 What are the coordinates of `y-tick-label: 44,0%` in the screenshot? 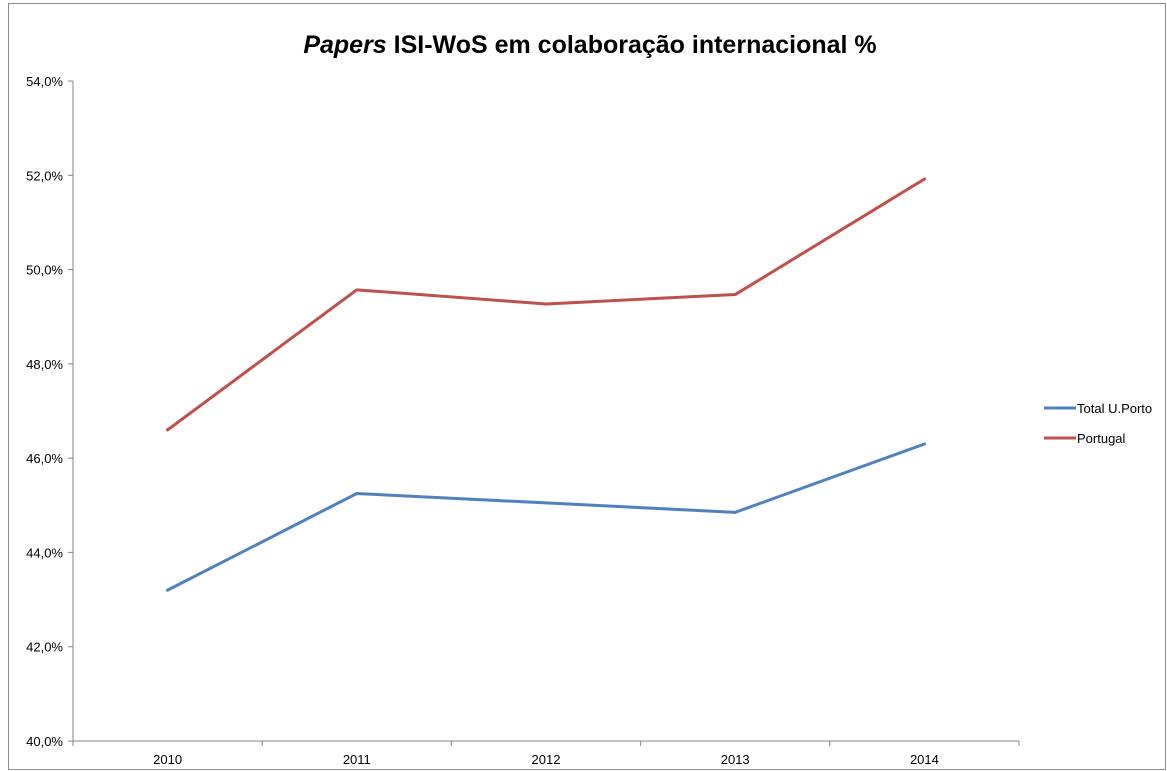 It's located at (44, 552).